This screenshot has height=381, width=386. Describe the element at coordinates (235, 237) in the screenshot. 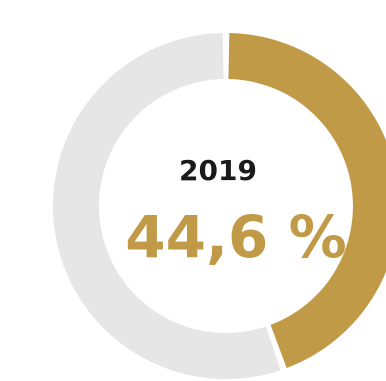

I see `percentage-value-label: 44,6 %` at that location.